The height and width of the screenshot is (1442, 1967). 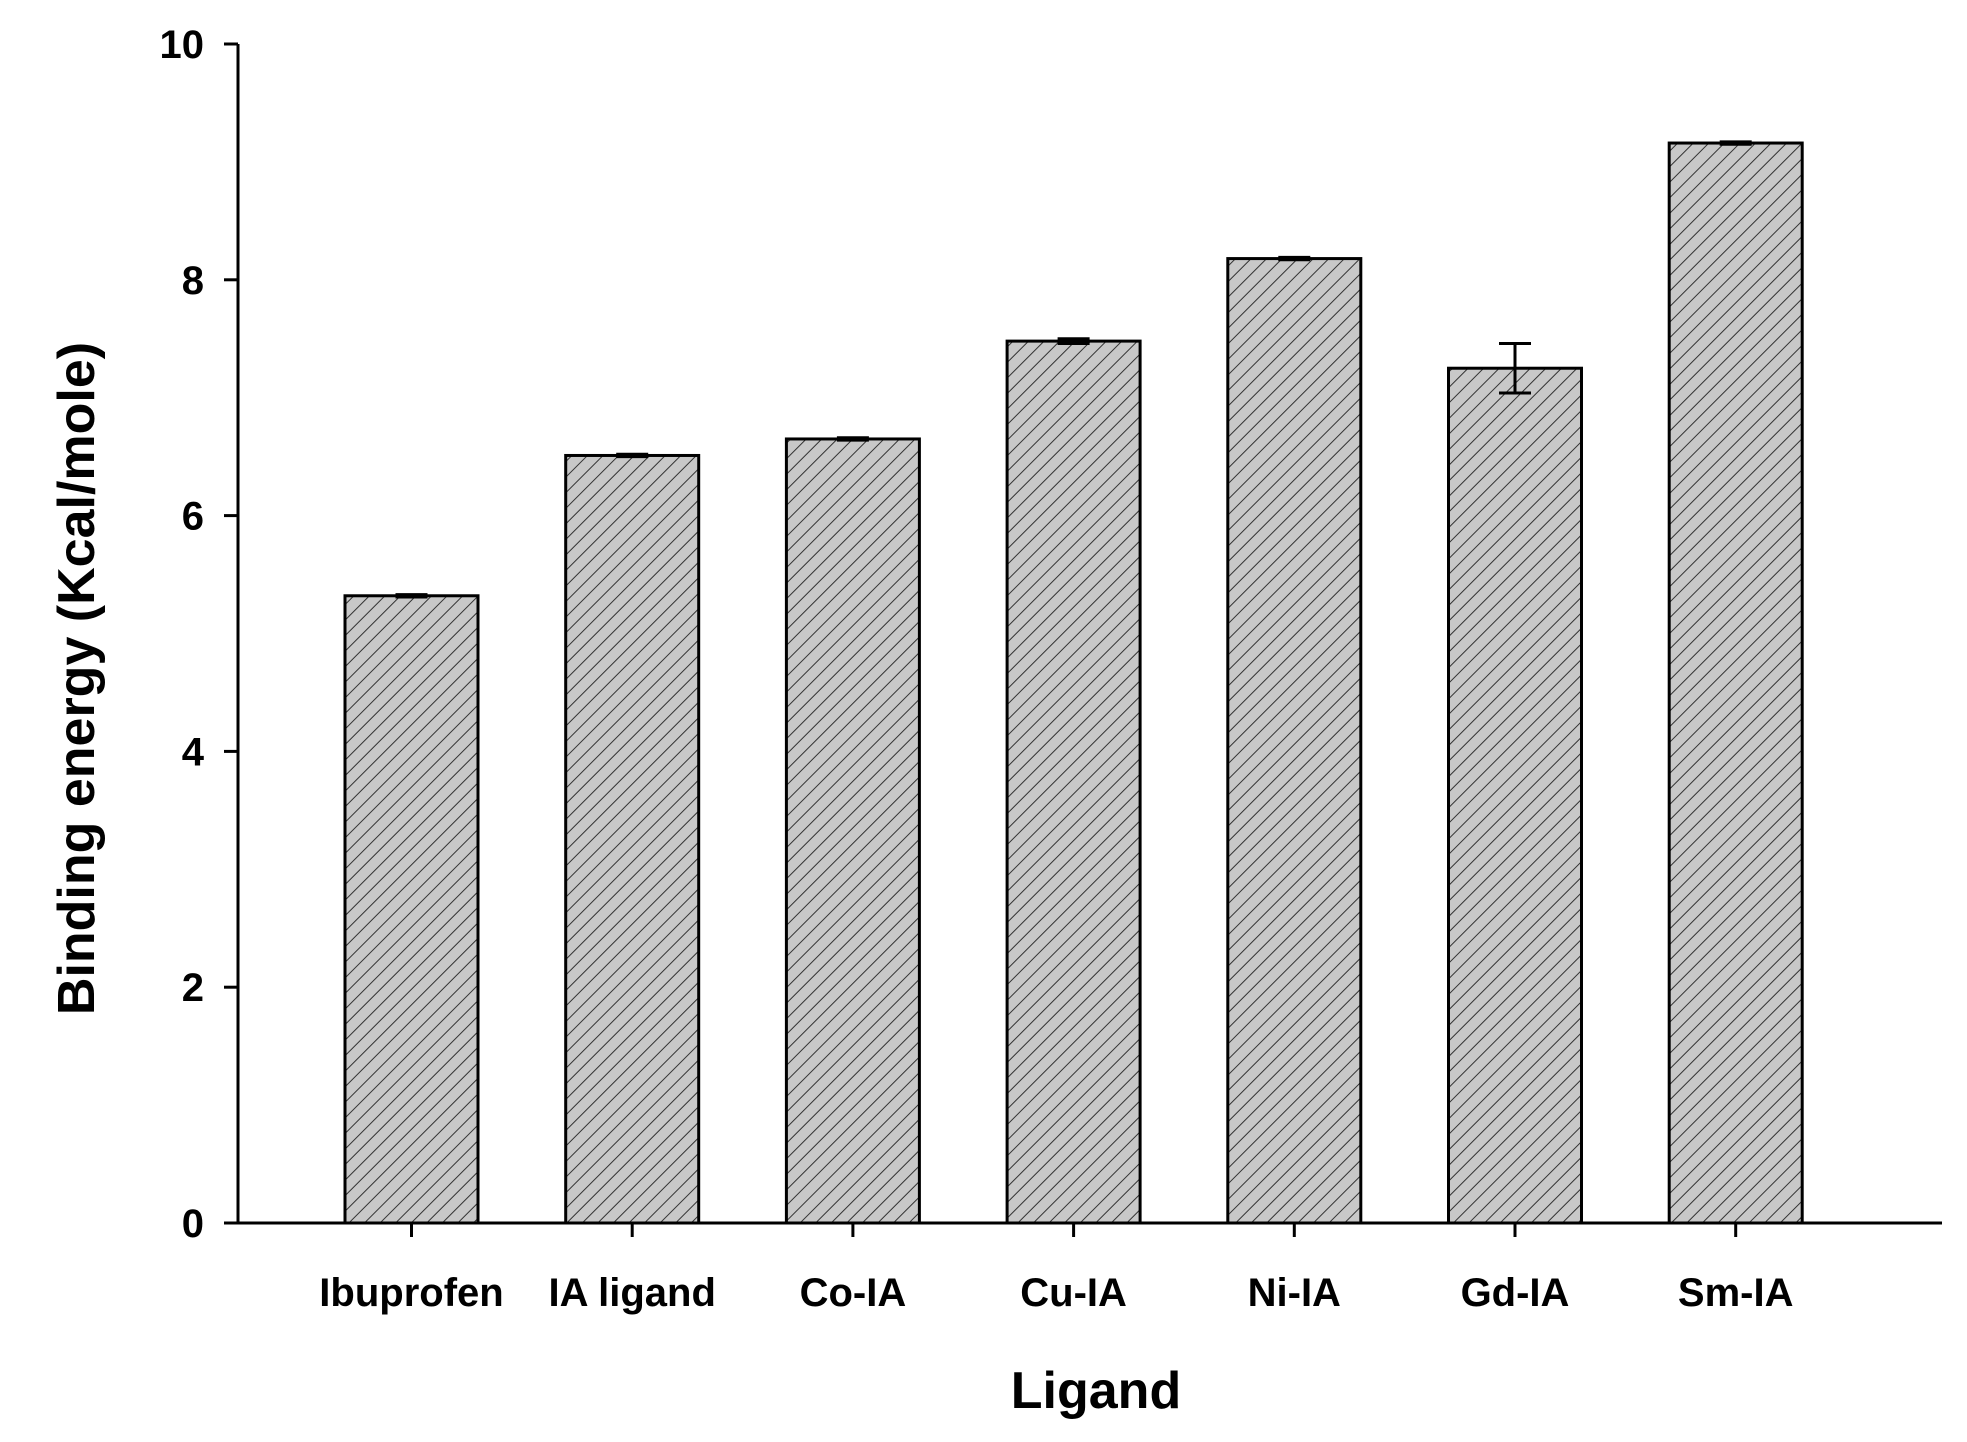 I want to click on y-axis-title: Binding energy (Kcal/mole), so click(x=77, y=678).